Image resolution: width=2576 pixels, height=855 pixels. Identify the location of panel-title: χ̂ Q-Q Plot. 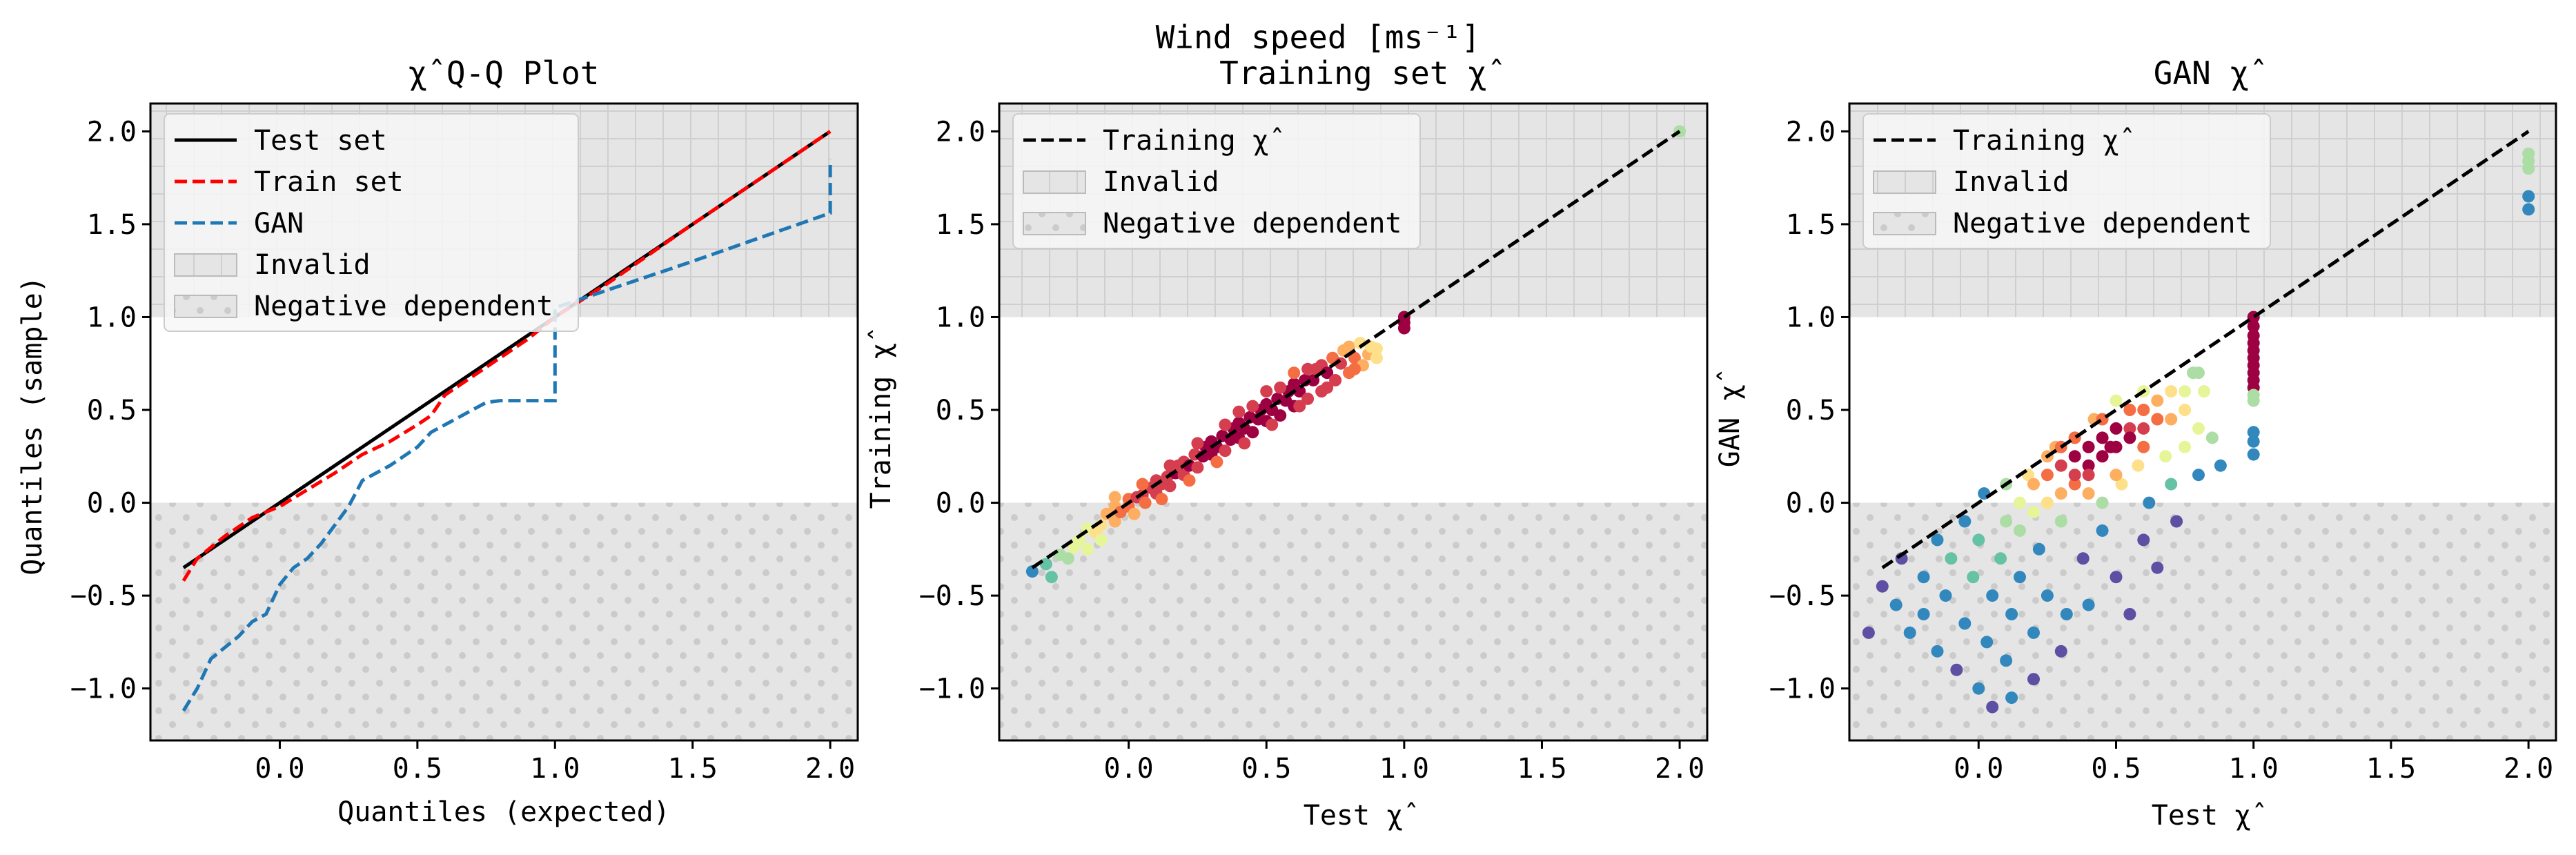
(504, 73).